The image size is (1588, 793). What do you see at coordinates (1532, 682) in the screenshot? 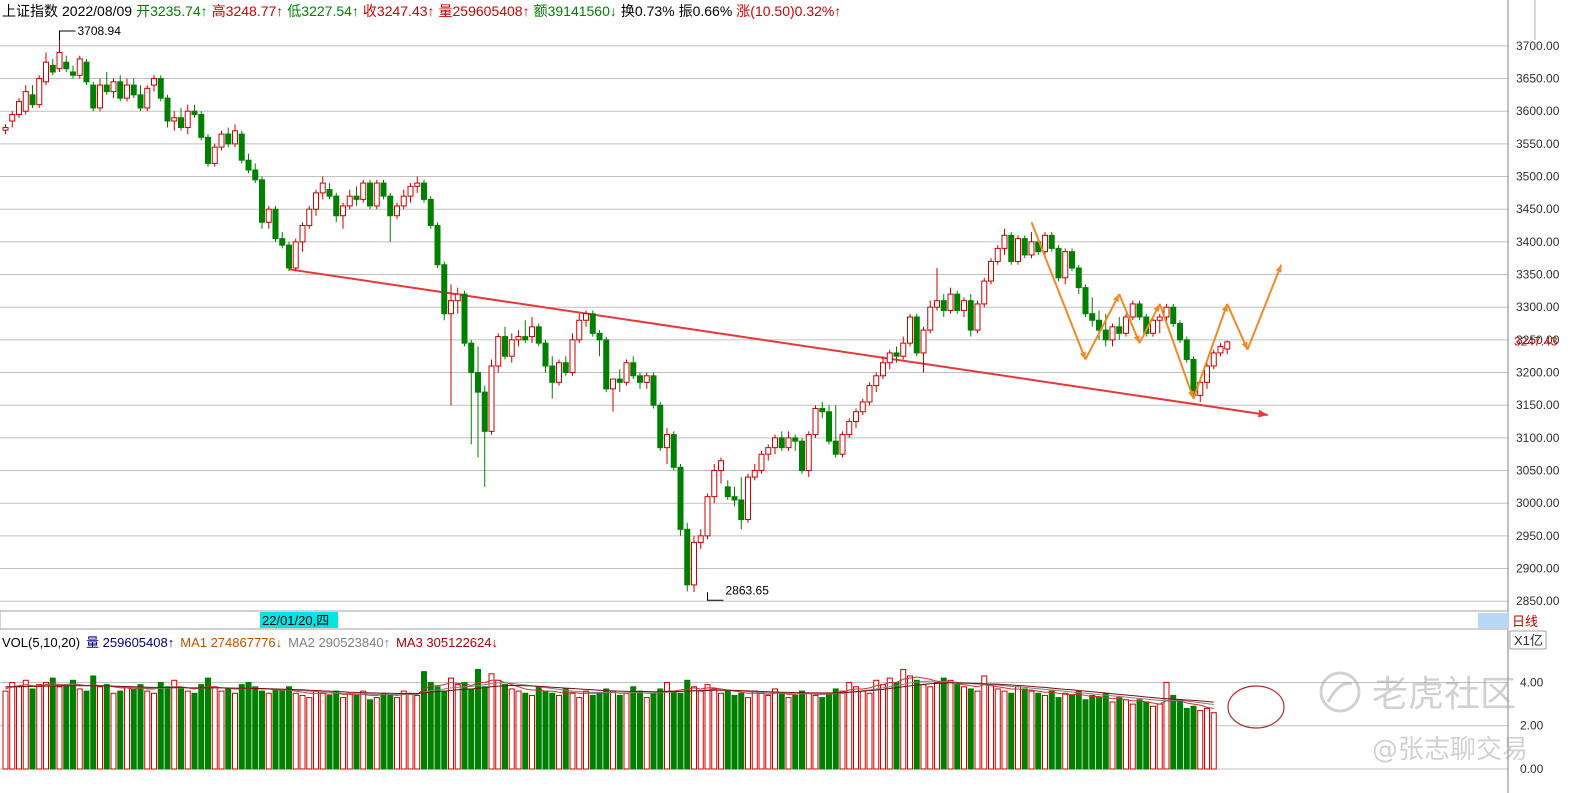
I see `volume-tick-label: 4.00` at bounding box center [1532, 682].